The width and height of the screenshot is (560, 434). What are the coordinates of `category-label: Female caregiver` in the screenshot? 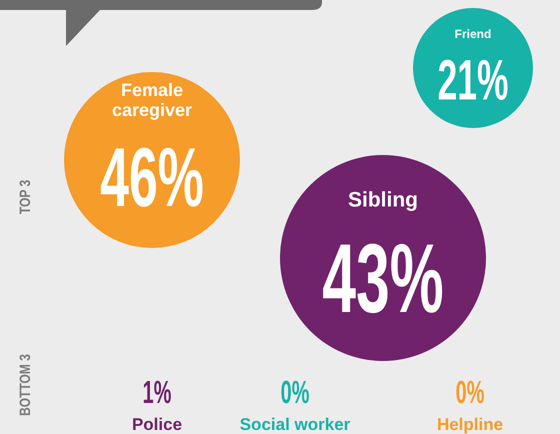 It's located at (152, 100).